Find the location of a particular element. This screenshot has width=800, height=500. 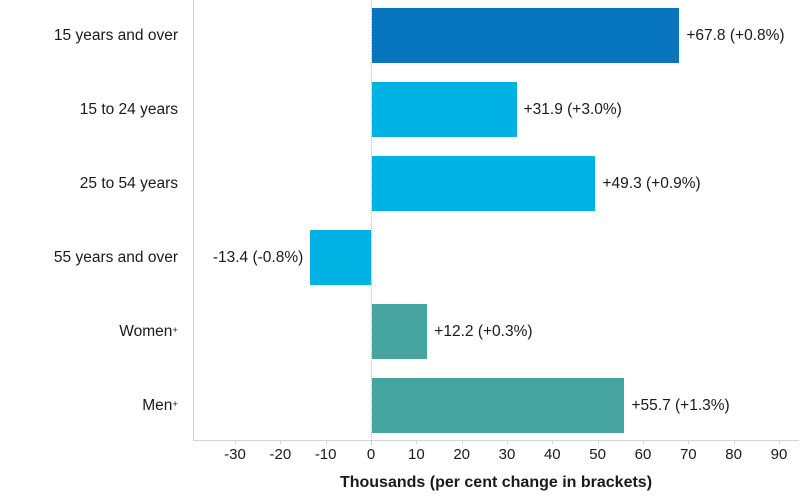

x-tick-label: -10 is located at coordinates (325, 454).